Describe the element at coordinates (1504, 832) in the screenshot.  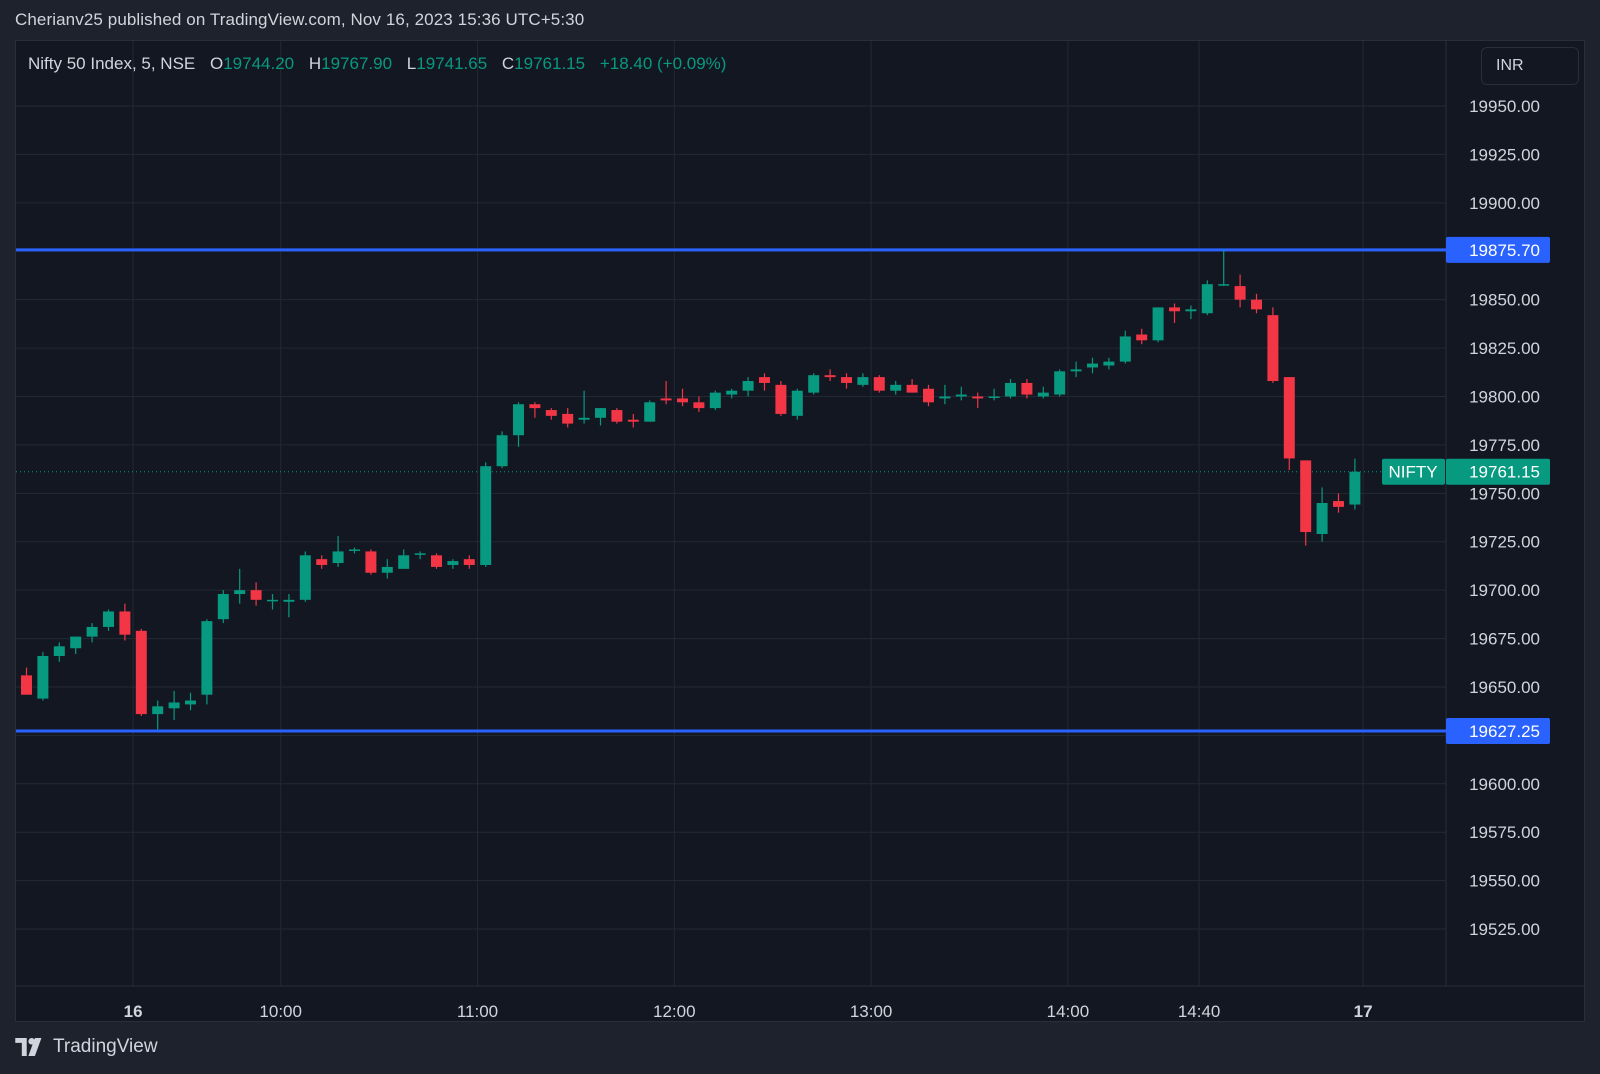
I see `price-tick-label: 19575.00` at that location.